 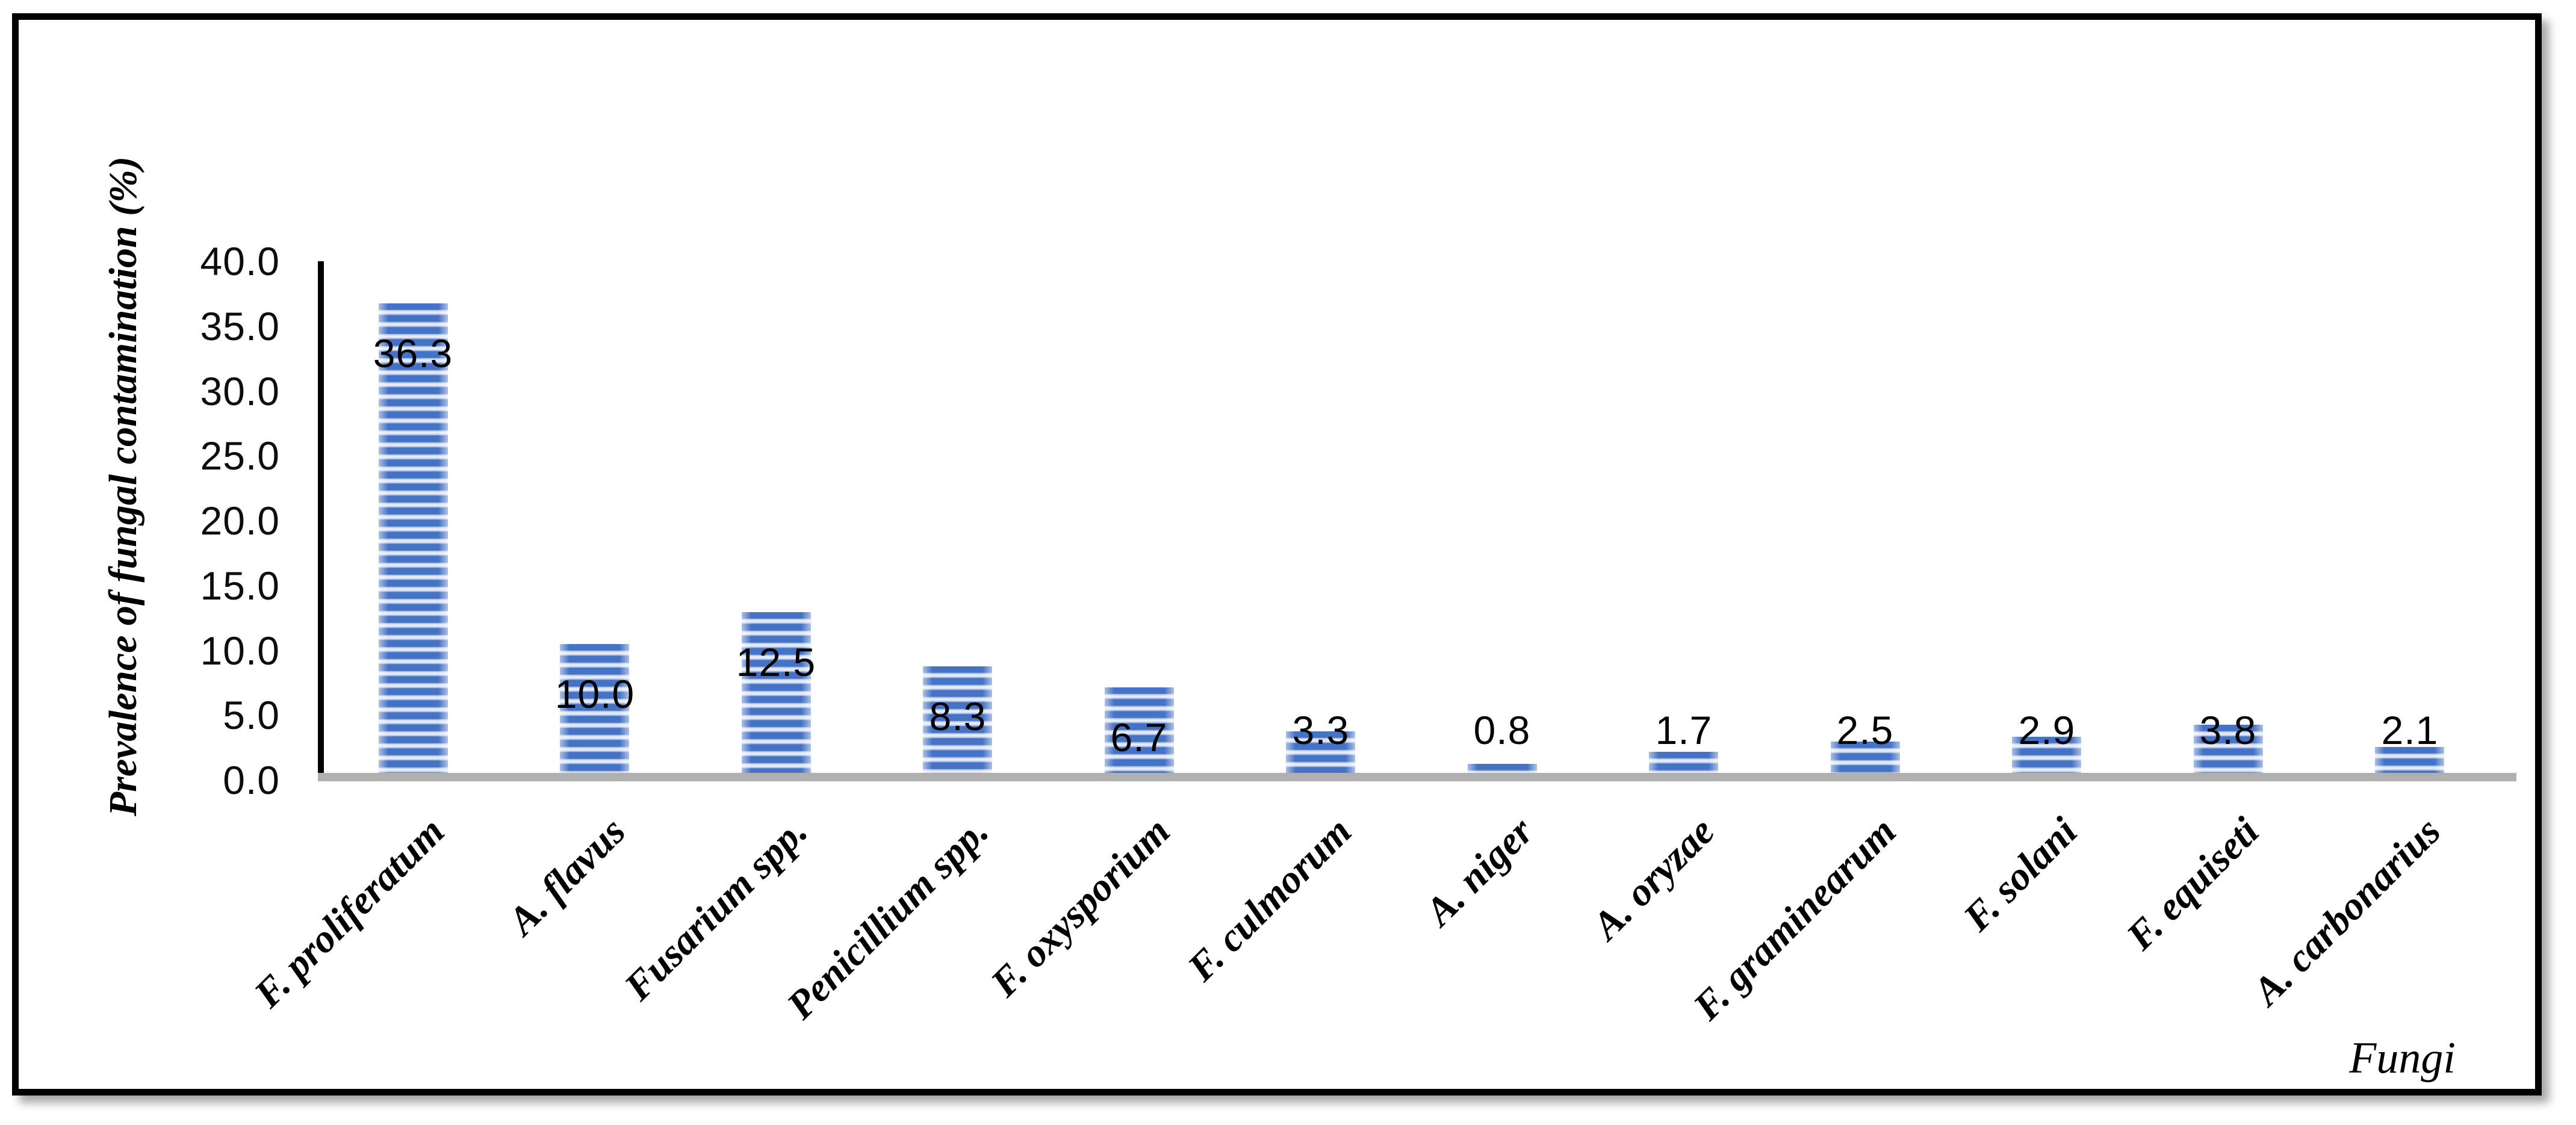 I want to click on y-tick-label: 40.0, so click(x=240, y=261).